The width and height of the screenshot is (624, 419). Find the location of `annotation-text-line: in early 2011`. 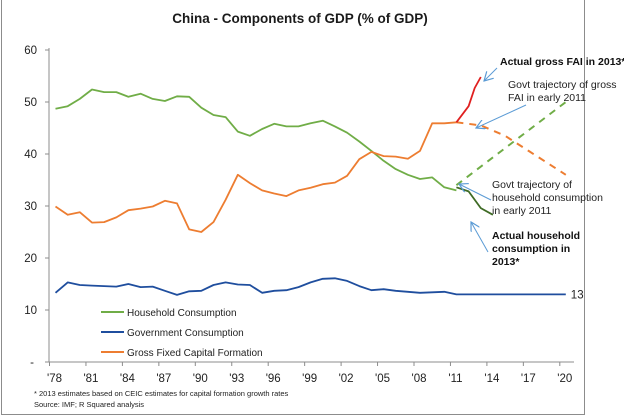

annotation-text-line: in early 2011 is located at coordinates (522, 211).